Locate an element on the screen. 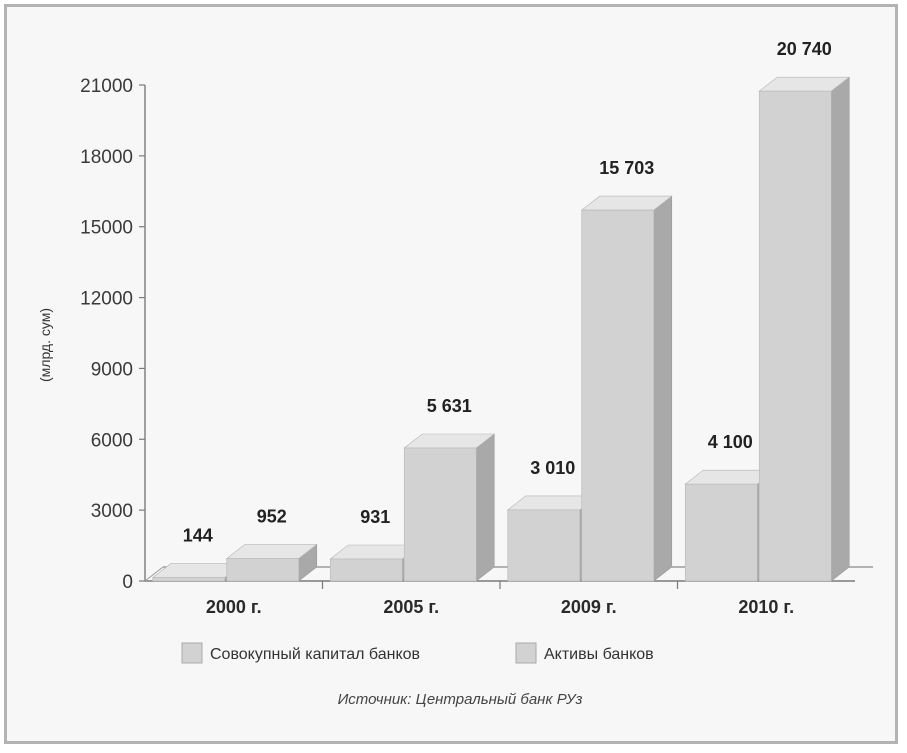 Image resolution: width=907 pixels, height=753 pixels. x-category-label: 2000 г. is located at coordinates (234, 607).